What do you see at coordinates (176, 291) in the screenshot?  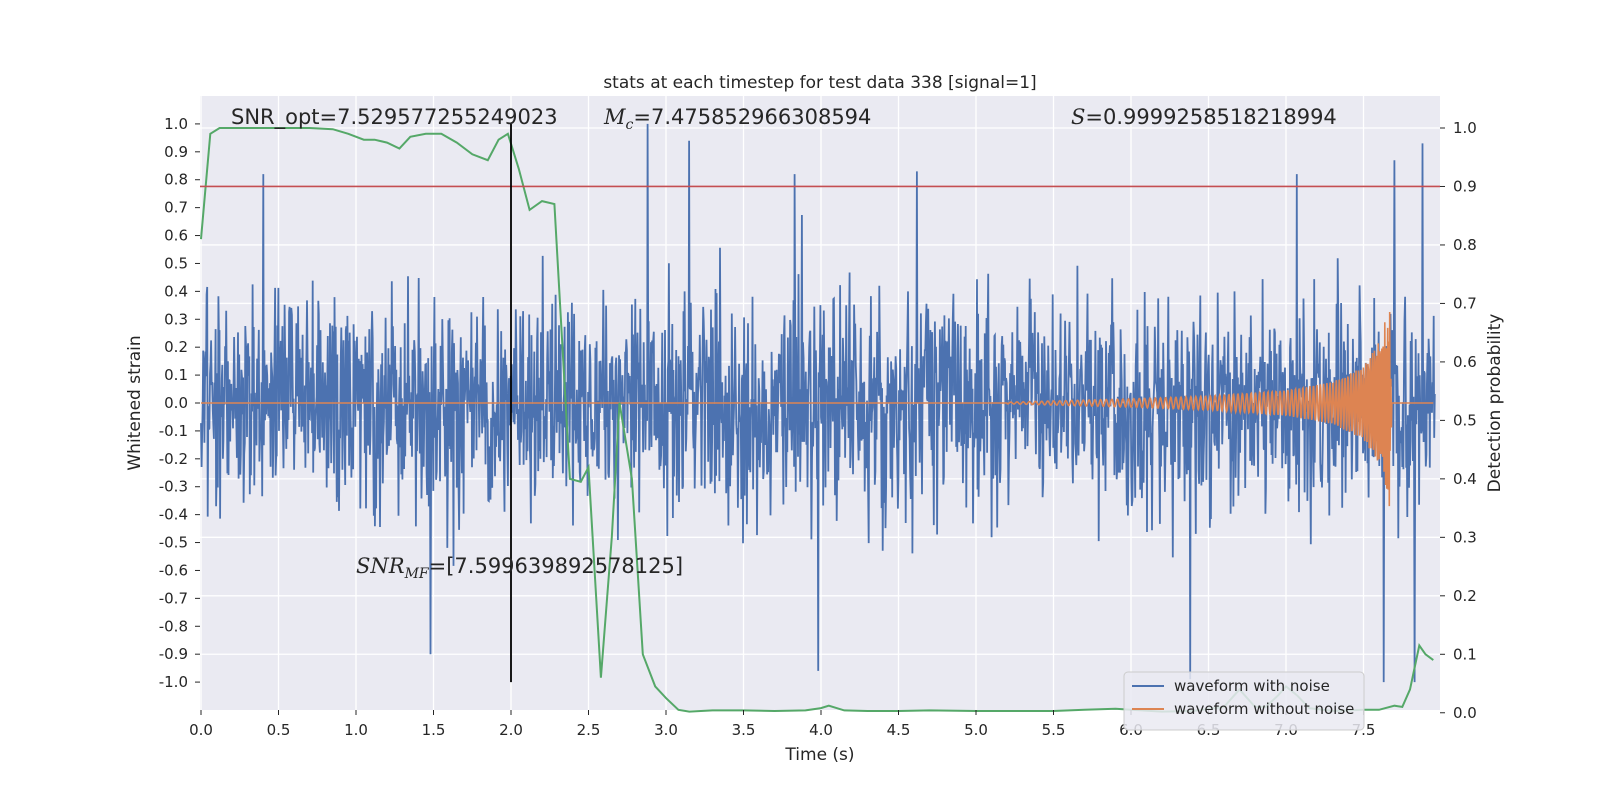 I see `y-tick-label: 0.4` at bounding box center [176, 291].